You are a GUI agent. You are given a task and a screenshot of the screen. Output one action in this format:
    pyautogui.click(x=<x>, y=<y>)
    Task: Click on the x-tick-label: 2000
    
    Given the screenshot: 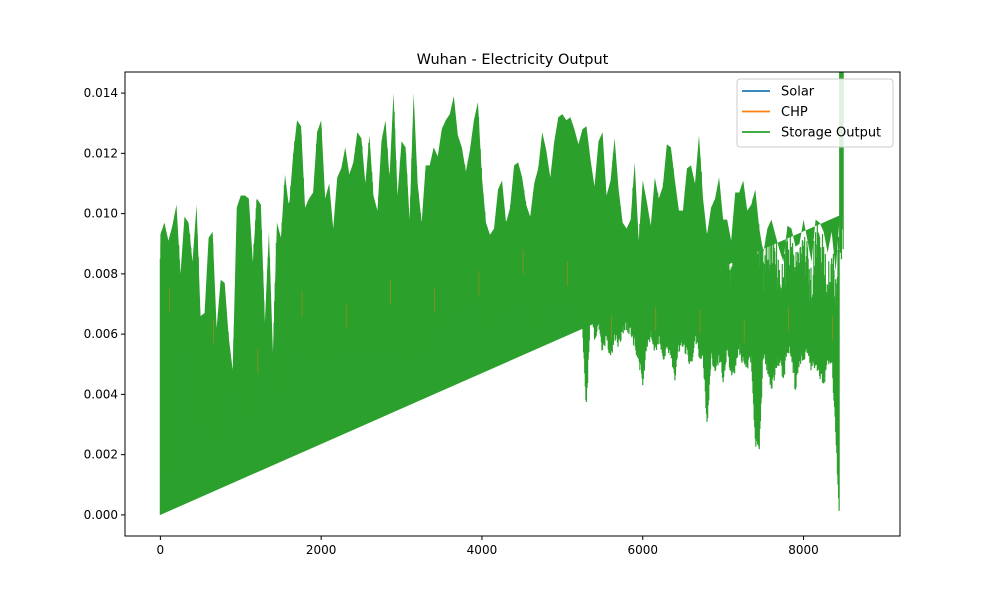 What is the action you would take?
    pyautogui.click(x=321, y=550)
    